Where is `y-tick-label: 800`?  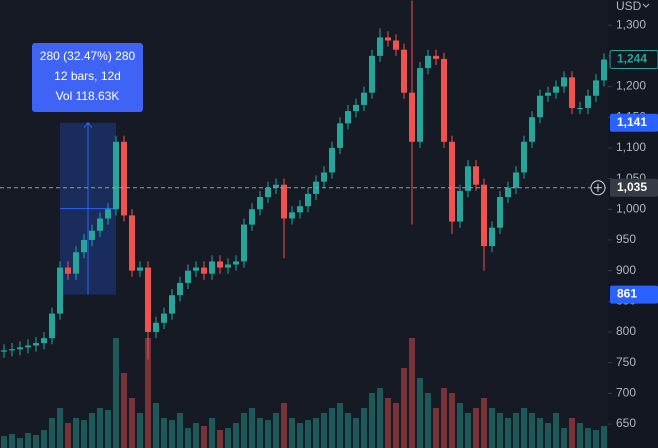 y-tick-label: 800 is located at coordinates (626, 331).